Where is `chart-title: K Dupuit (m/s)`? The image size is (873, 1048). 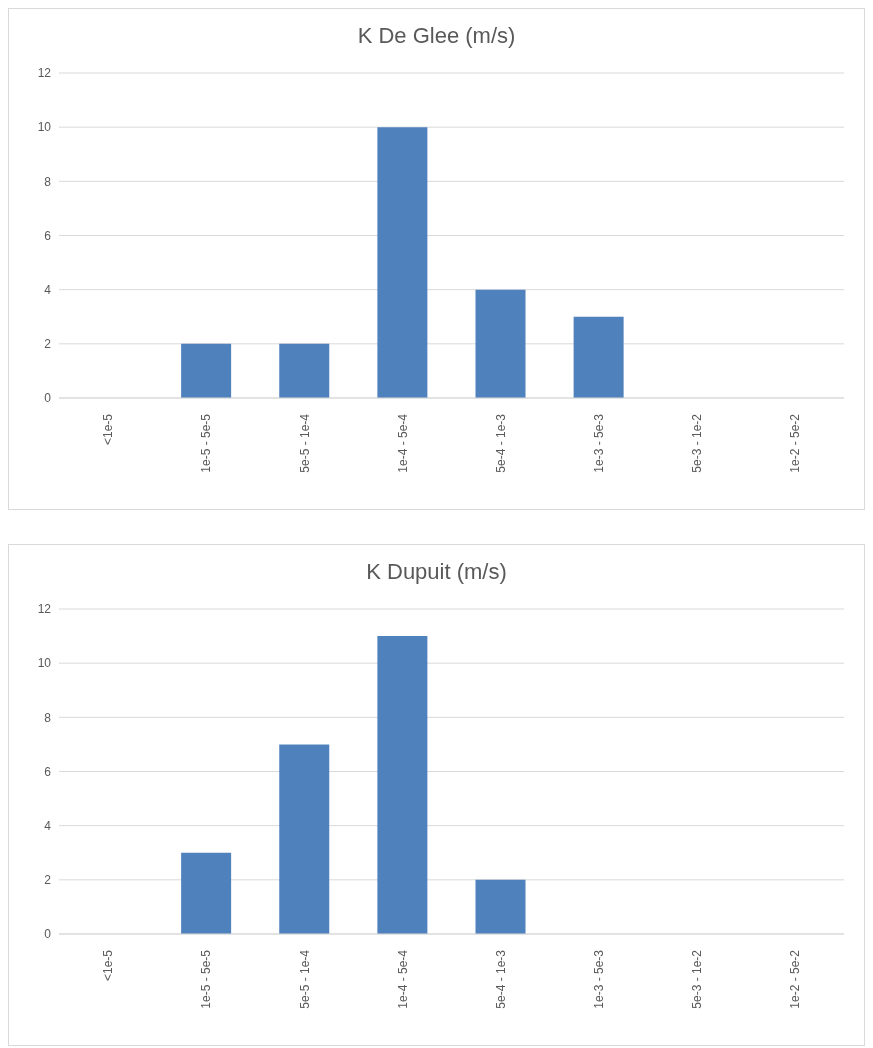 chart-title: K Dupuit (m/s) is located at coordinates (436, 572).